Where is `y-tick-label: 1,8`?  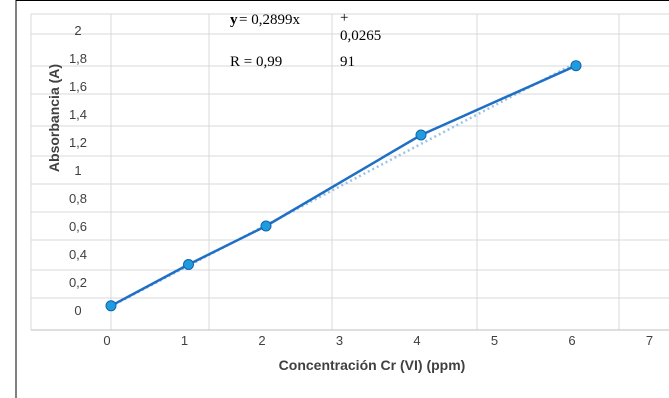 y-tick-label: 1,8 is located at coordinates (78, 58).